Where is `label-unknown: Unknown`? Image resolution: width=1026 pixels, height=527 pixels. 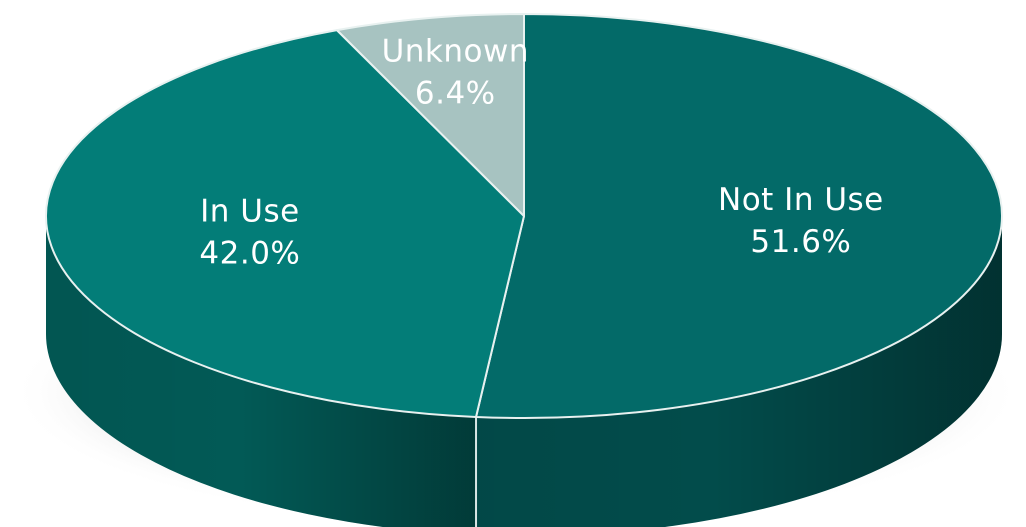 label-unknown: Unknown is located at coordinates (455, 51).